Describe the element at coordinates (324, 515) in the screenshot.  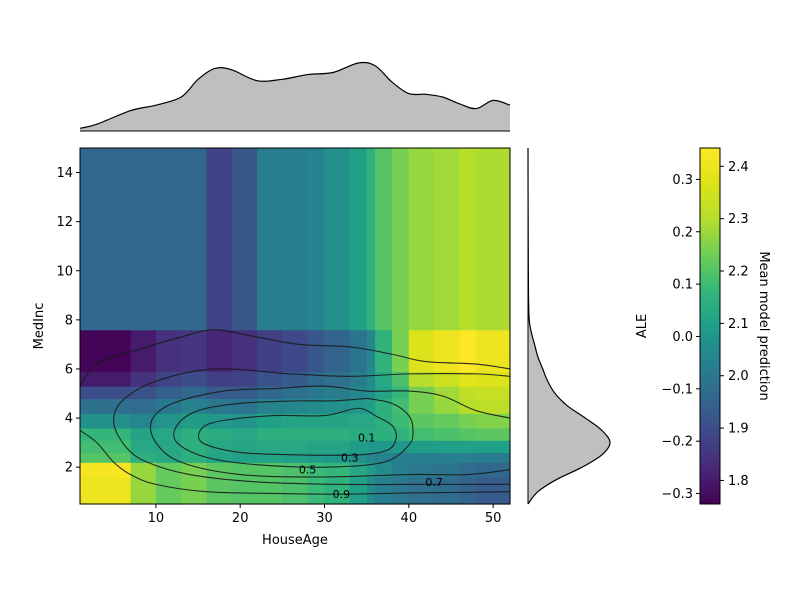
I see `x-axis-ticks: 10 20 30 40 50` at that location.